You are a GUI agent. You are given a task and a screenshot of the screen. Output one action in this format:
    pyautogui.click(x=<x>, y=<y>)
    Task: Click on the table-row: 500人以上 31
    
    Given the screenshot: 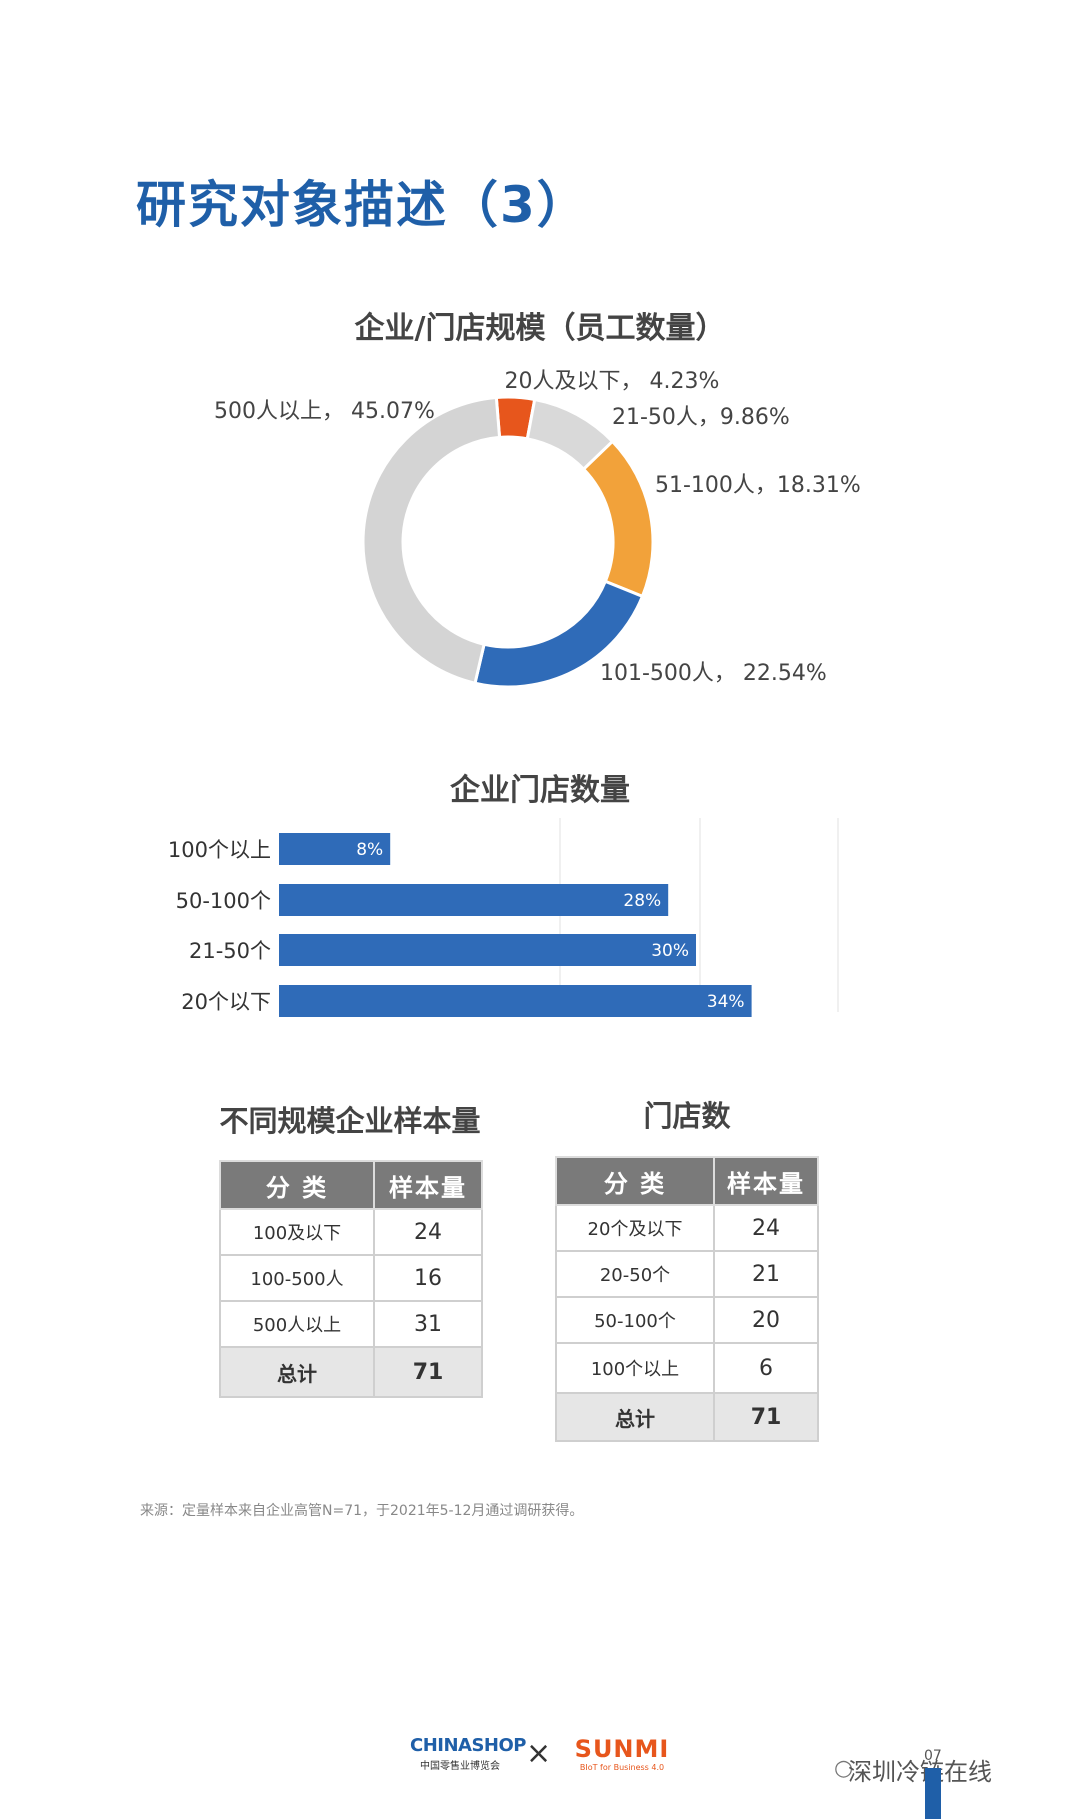 What is the action you would take?
    pyautogui.click(x=351, y=1324)
    